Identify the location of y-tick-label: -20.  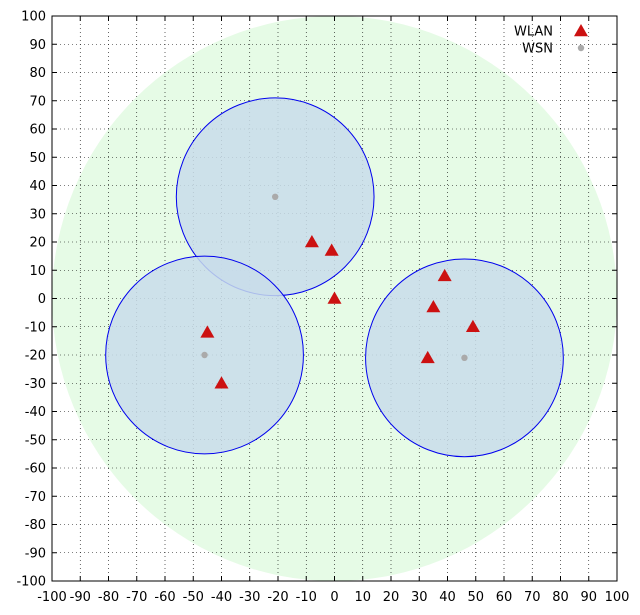
(35, 356).